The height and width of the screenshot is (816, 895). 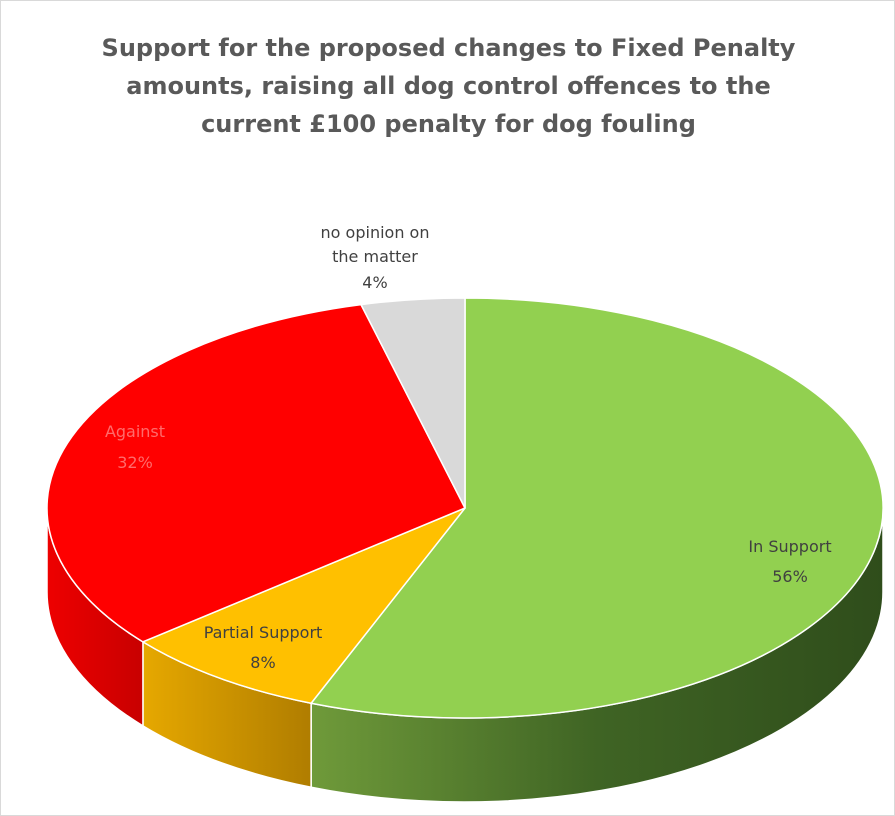 What do you see at coordinates (375, 256) in the screenshot?
I see `data-label-no-opinion-on-the-matter-name: the matter` at bounding box center [375, 256].